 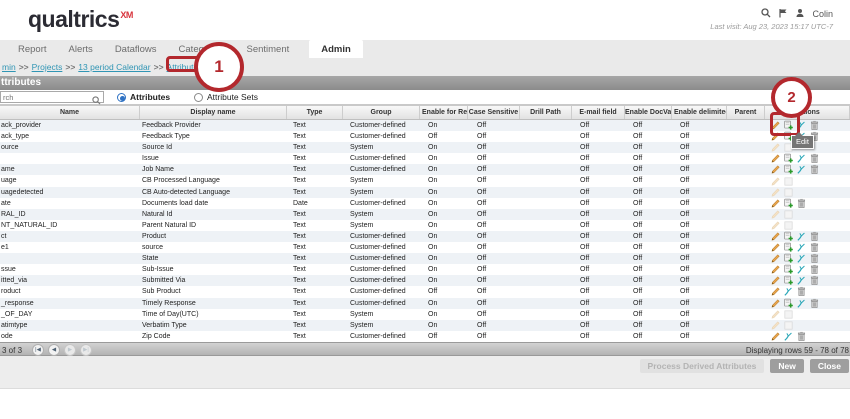 I want to click on tab-sentiment: Sentiment, so click(x=268, y=49).